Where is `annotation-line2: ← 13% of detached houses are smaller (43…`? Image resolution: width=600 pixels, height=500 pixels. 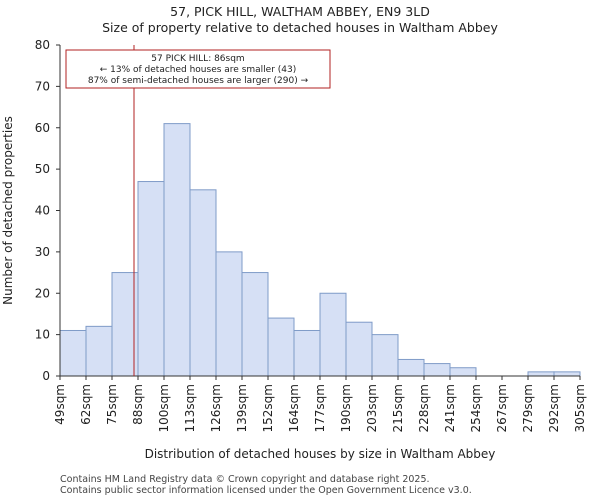 annotation-line2: ← 13% of detached houses are smaller (43… is located at coordinates (198, 70).